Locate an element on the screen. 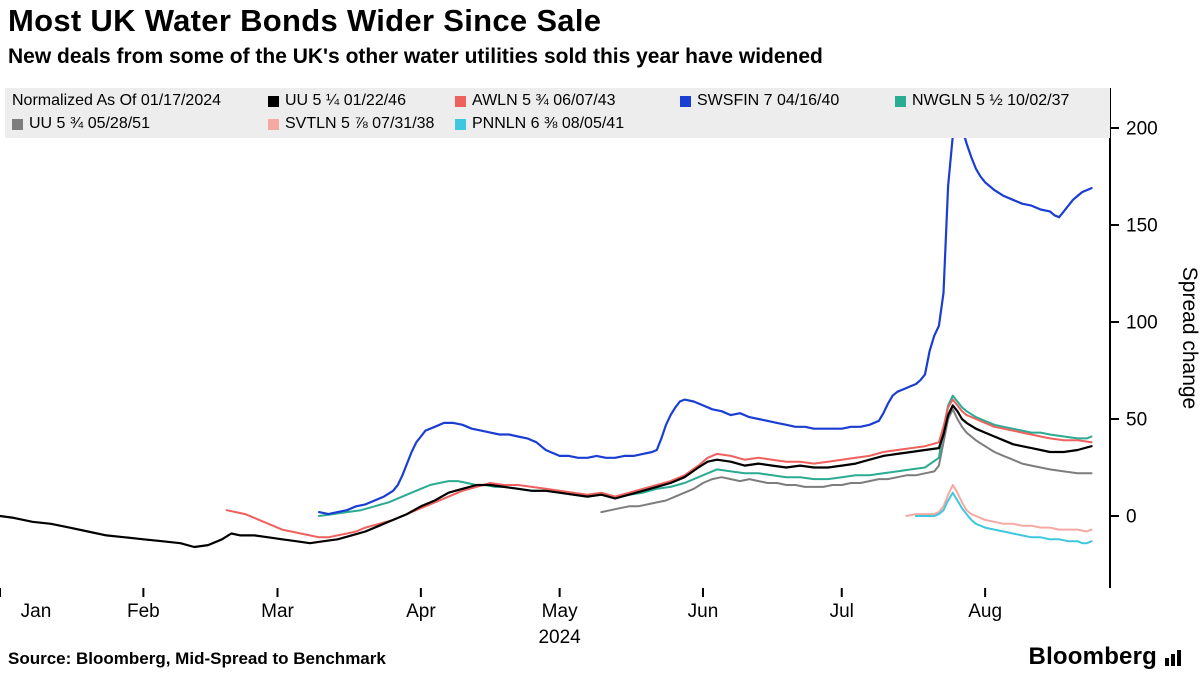 This screenshot has width=1200, height=675. x-tick-label: May is located at coordinates (560, 611).